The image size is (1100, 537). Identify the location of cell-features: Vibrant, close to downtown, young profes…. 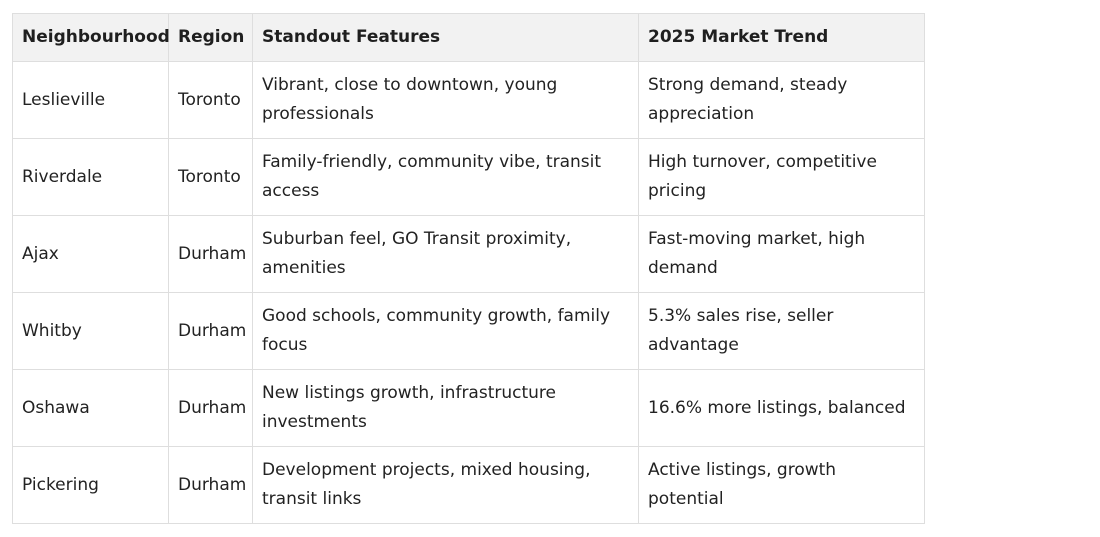
(445, 100).